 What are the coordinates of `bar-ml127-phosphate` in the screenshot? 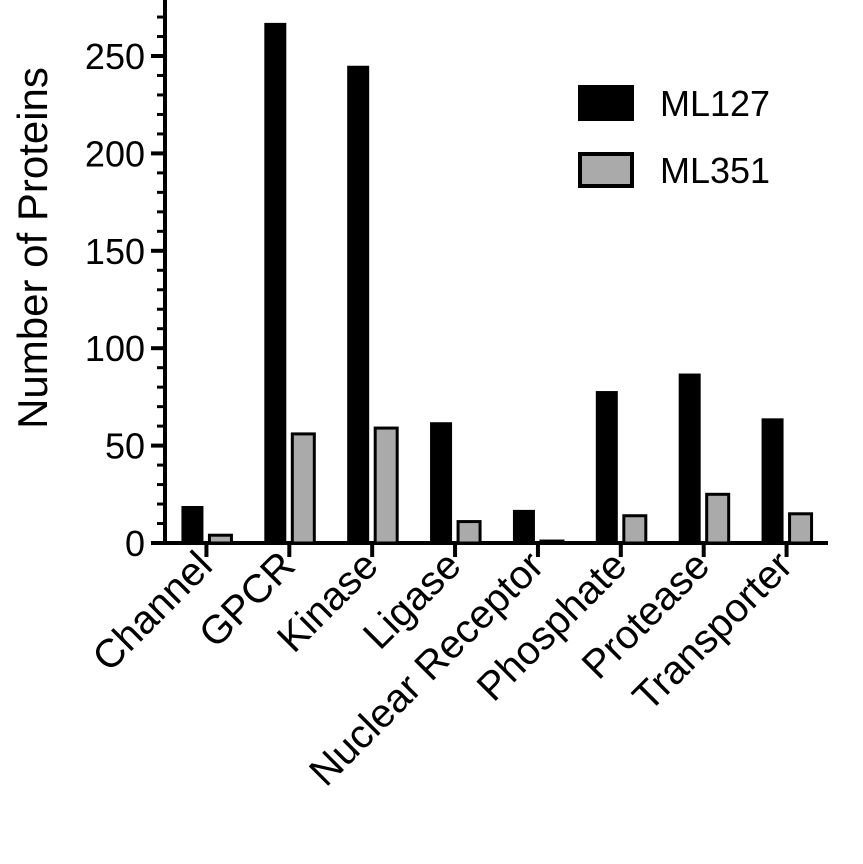 It's located at (606, 467).